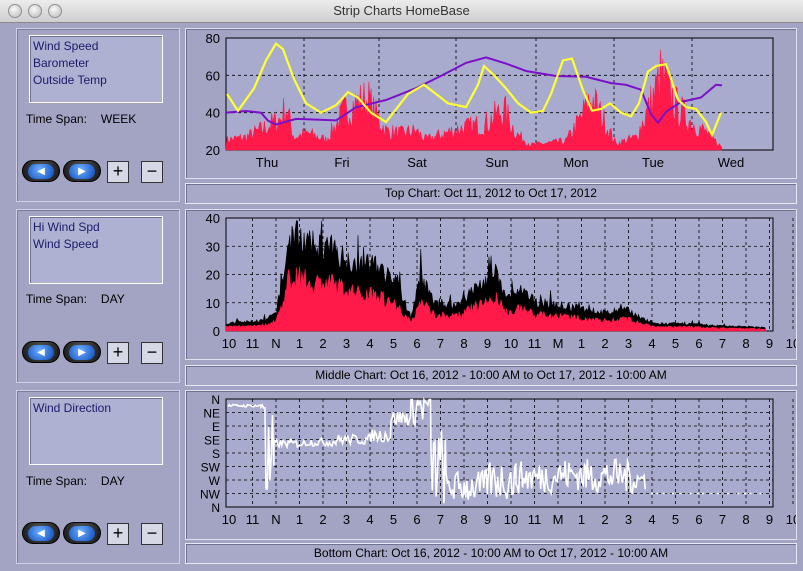 This screenshot has width=803, height=571. I want to click on top-series-list: Wind Speed Barometer Outside Temp, so click(96, 69).